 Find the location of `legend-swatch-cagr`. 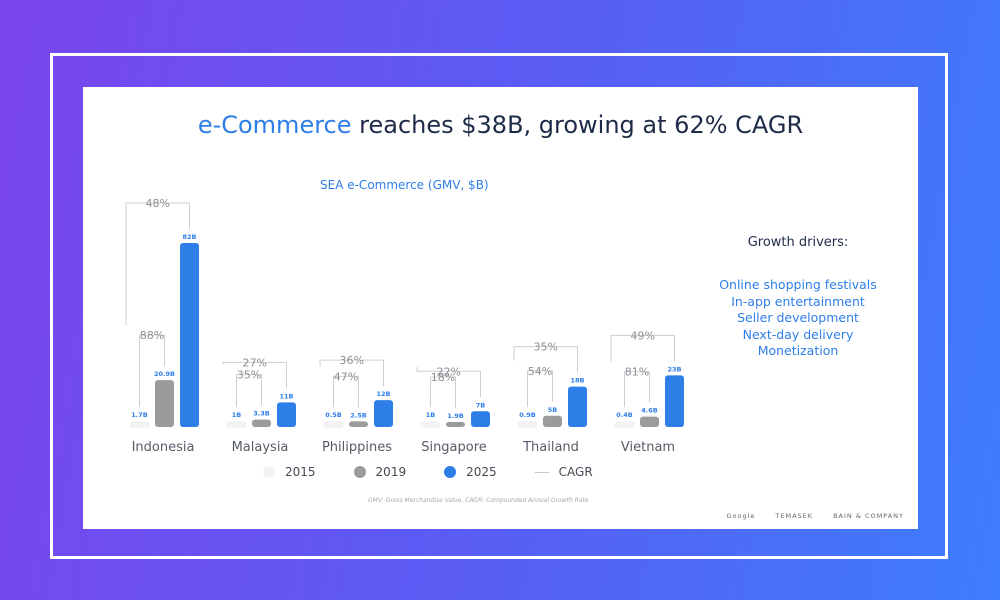

legend-swatch-cagr is located at coordinates (541, 472).